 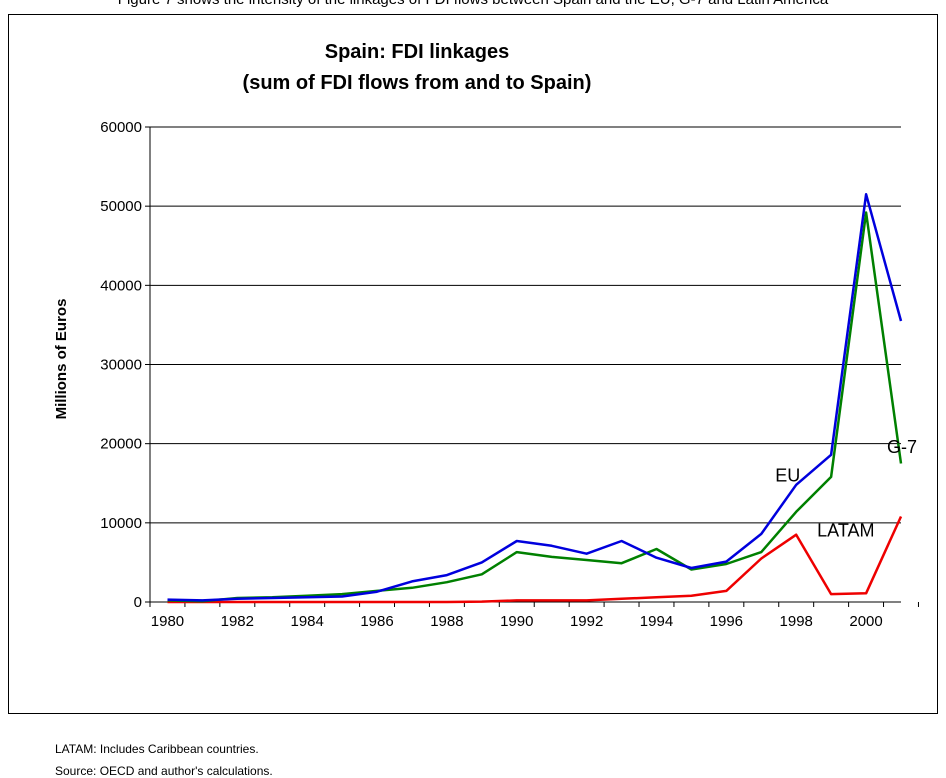 I want to click on x-tick-label: 1990, so click(x=516, y=621).